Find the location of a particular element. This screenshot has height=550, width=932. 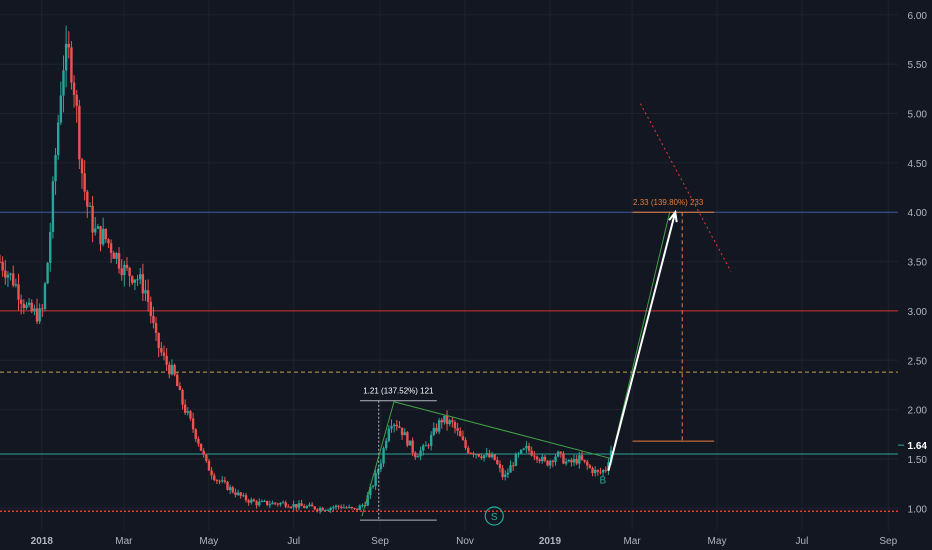

last-price-bg is located at coordinates (916, 445).